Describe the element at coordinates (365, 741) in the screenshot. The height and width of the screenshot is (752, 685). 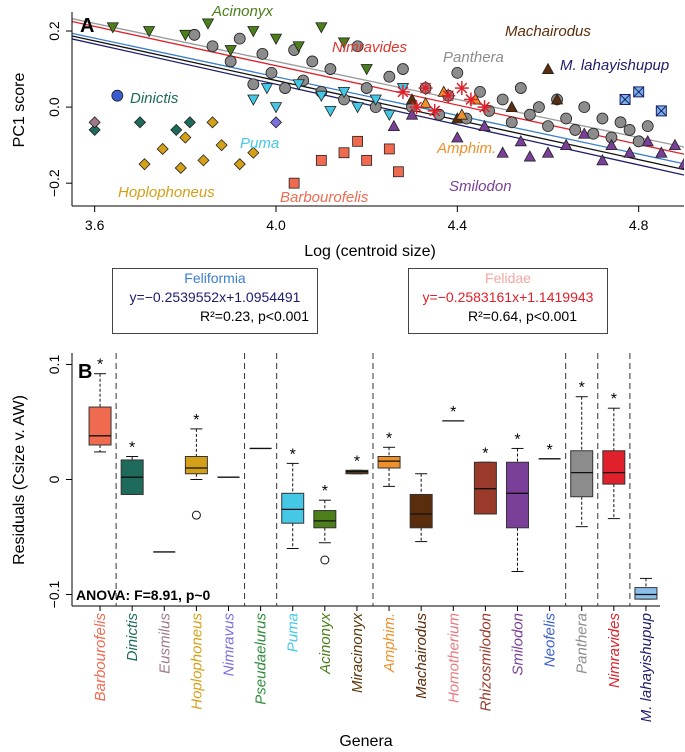
I see `genera-axis-title: Genera` at that location.